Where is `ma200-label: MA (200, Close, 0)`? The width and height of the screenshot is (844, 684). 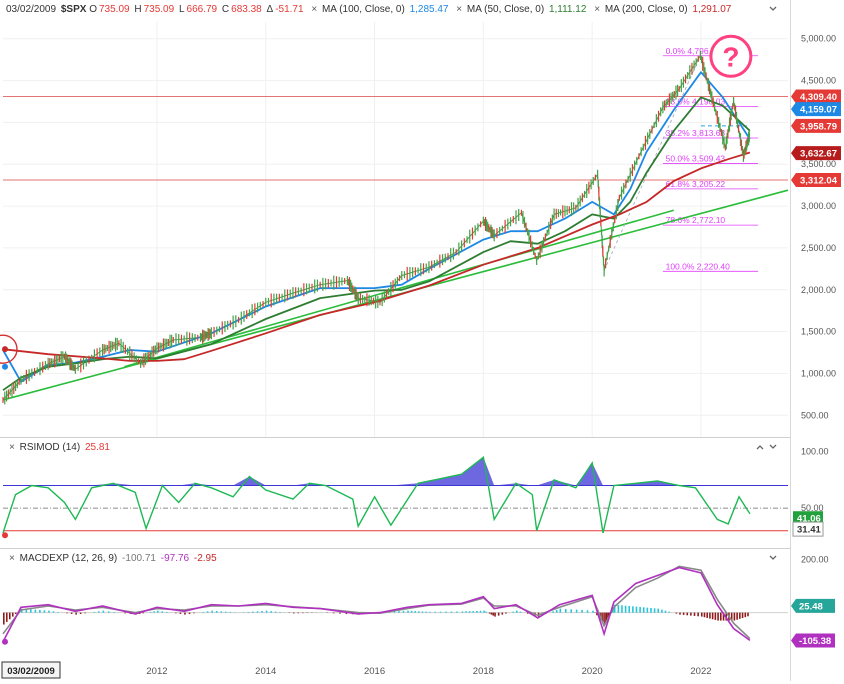
ma200-label: MA (200, Close, 0) is located at coordinates (646, 9).